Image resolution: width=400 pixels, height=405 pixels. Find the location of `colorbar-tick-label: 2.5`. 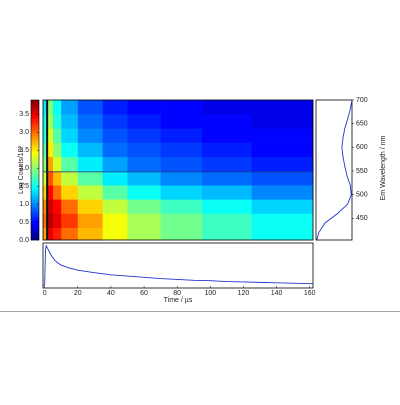

colorbar-tick-label: 2.5 is located at coordinates (24, 150).